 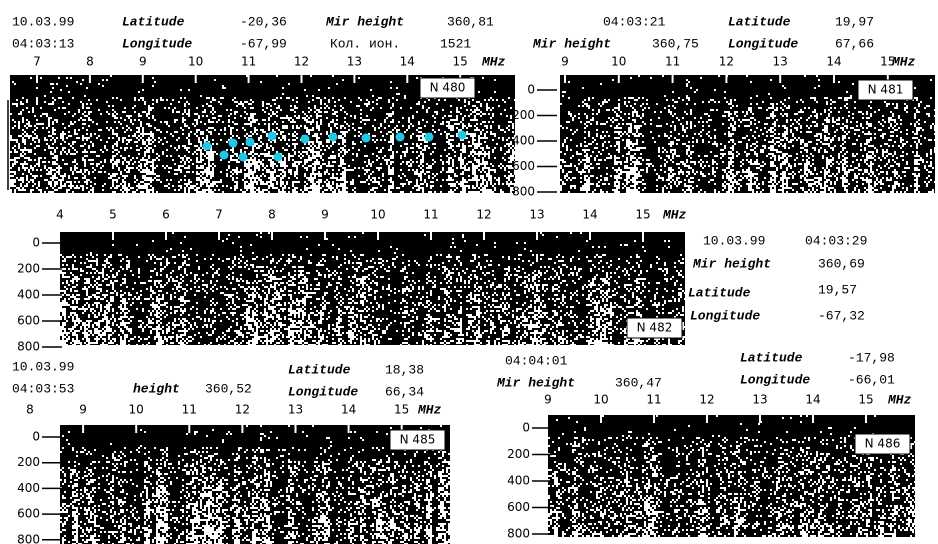 I want to click on ionogram-number: N 485, so click(x=418, y=440).